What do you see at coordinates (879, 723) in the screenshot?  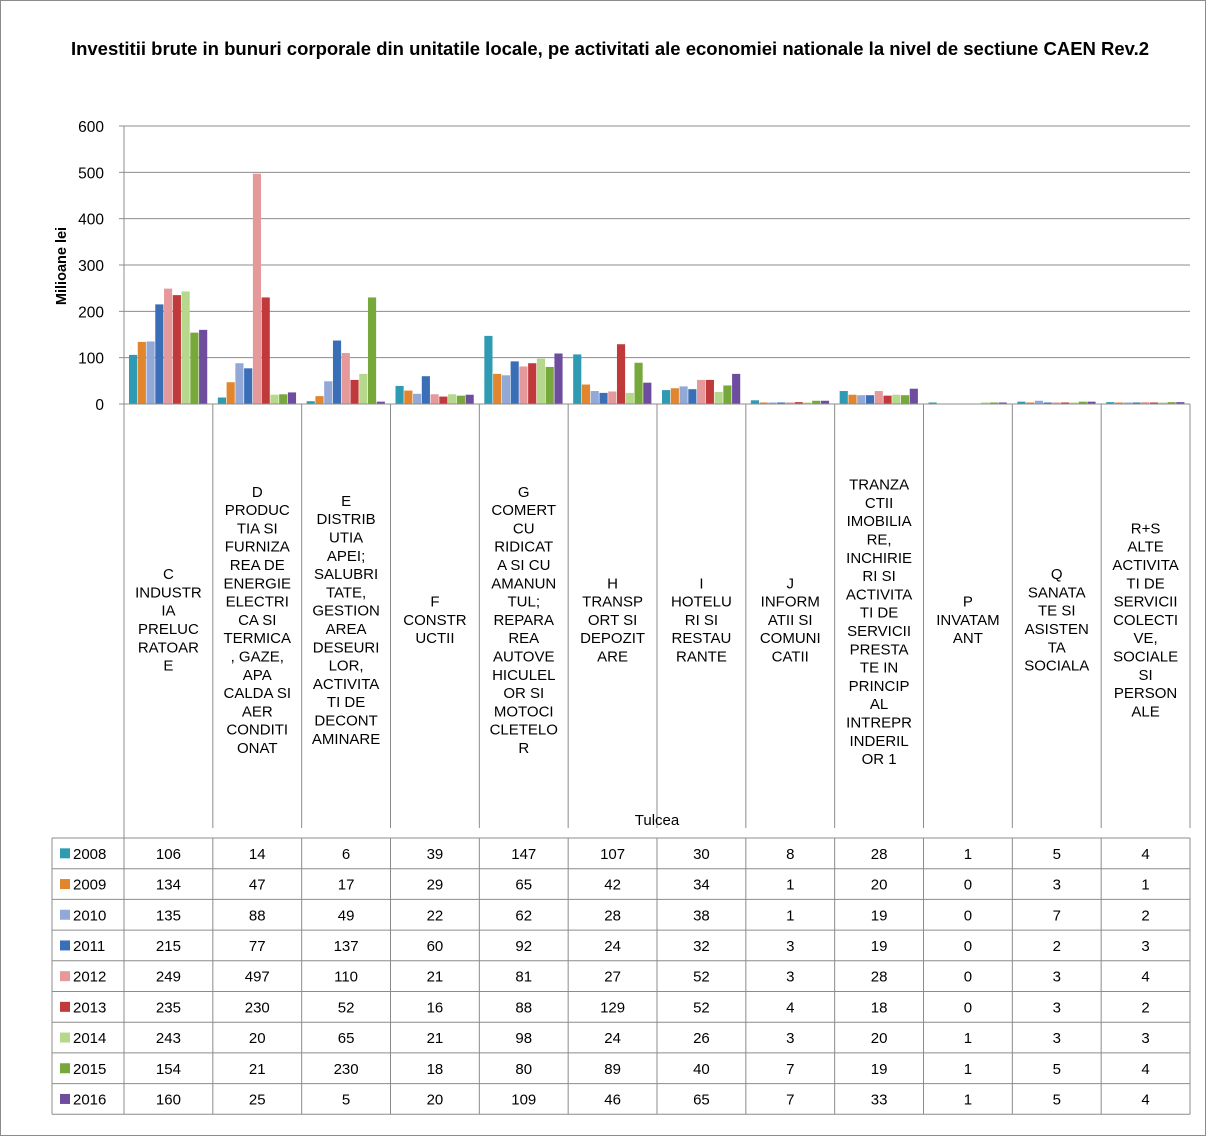 I see `category-label-line: INTREPR` at bounding box center [879, 723].